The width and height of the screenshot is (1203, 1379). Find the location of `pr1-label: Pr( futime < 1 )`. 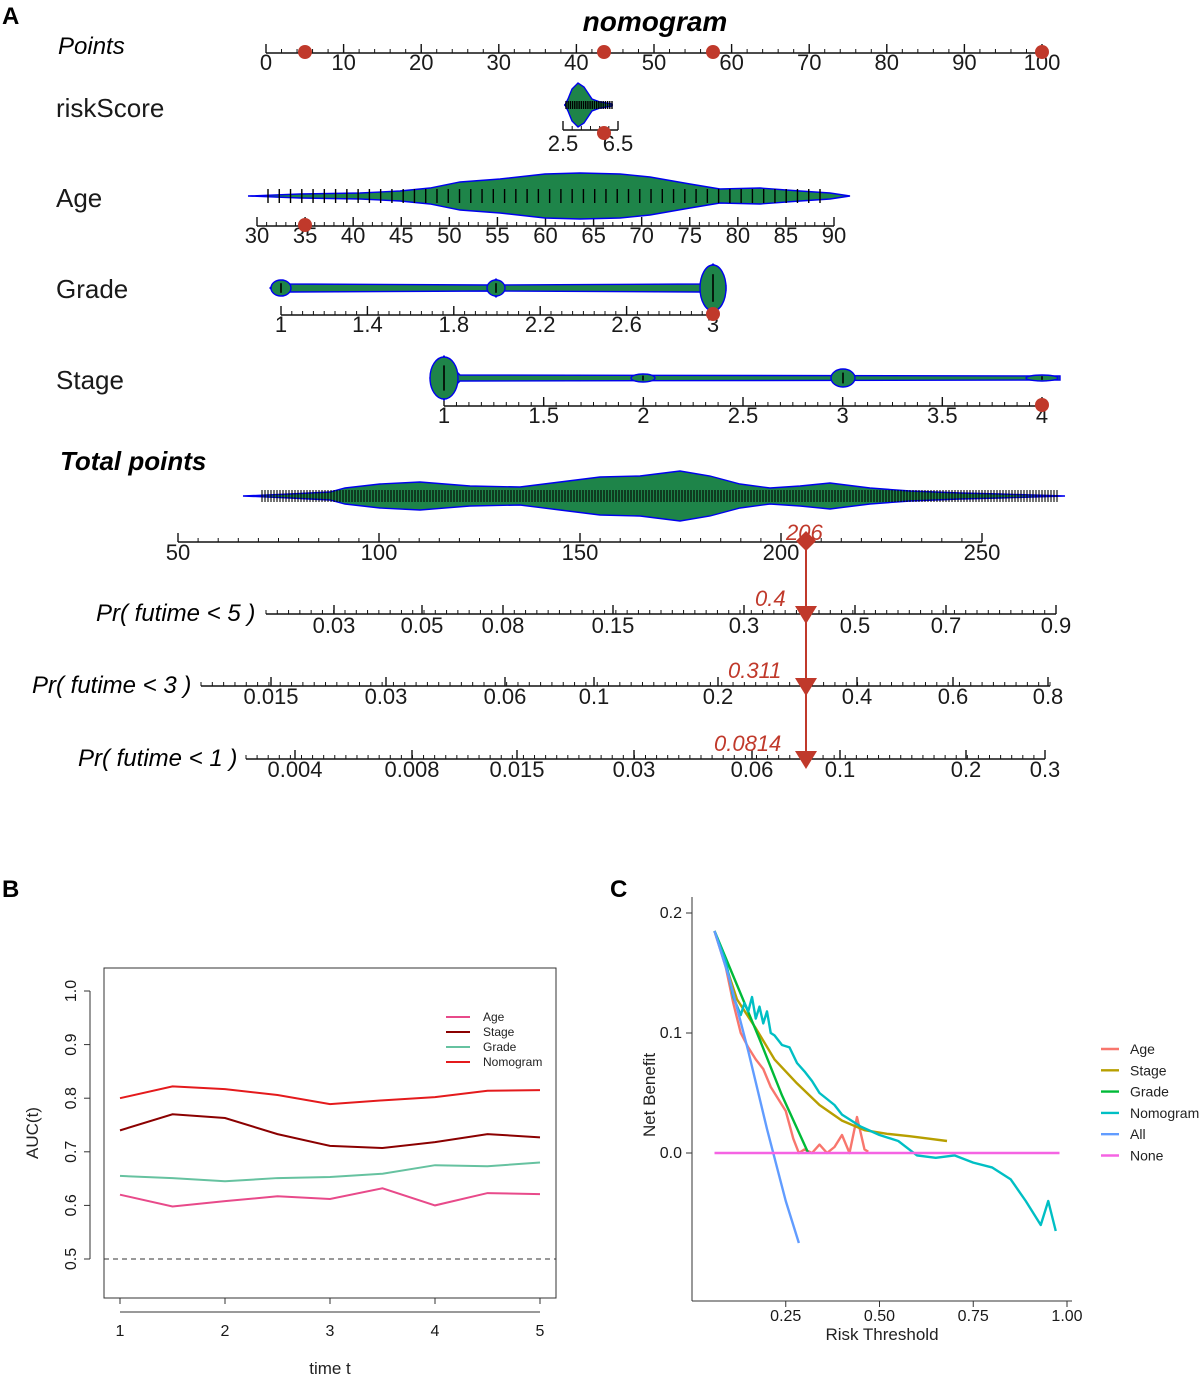

pr1-label: Pr( futime < 1 ) is located at coordinates (157, 758).